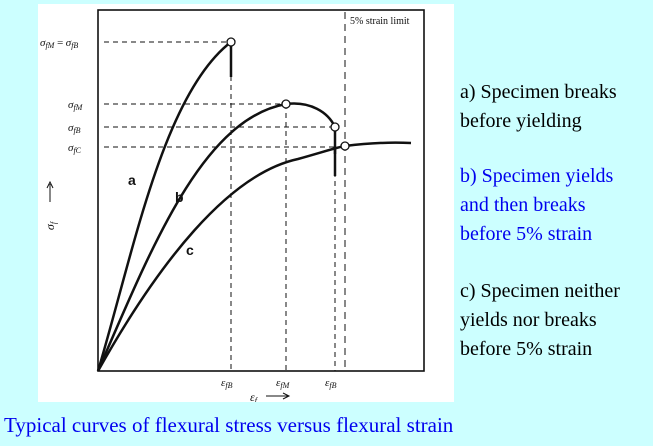 This screenshot has width=653, height=446. Describe the element at coordinates (528, 320) in the screenshot. I see `legend-c-line-2: yields nor breaks` at that location.